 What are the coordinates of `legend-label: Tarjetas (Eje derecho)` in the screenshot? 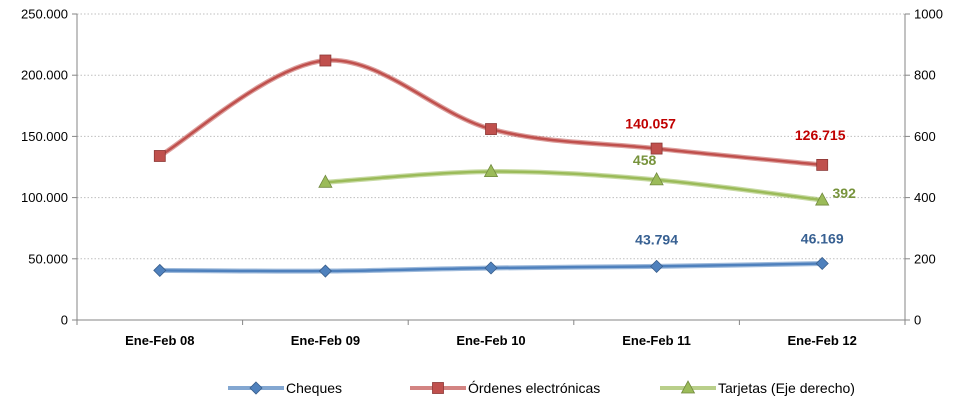 It's located at (786, 388).